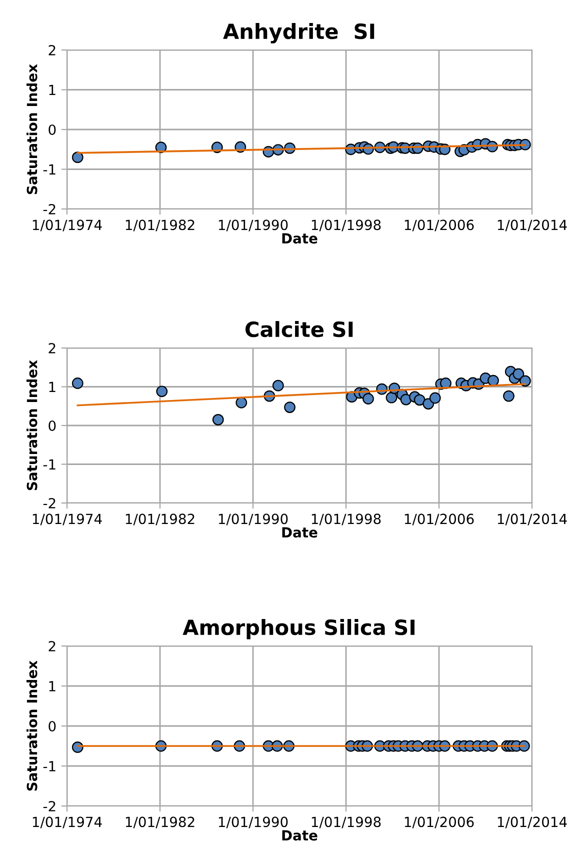  I want to click on chart-title: Calcite SI, so click(299, 329).